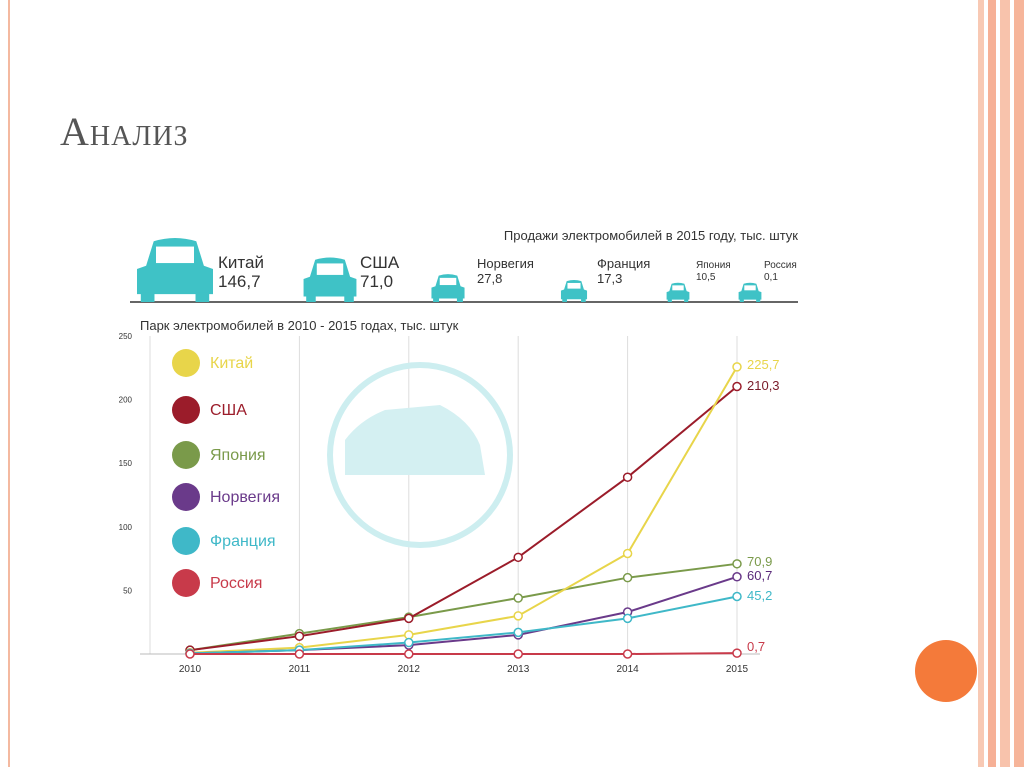 The height and width of the screenshot is (767, 1024). What do you see at coordinates (706, 277) in the screenshot?
I see `sales-value-label: 10,5` at bounding box center [706, 277].